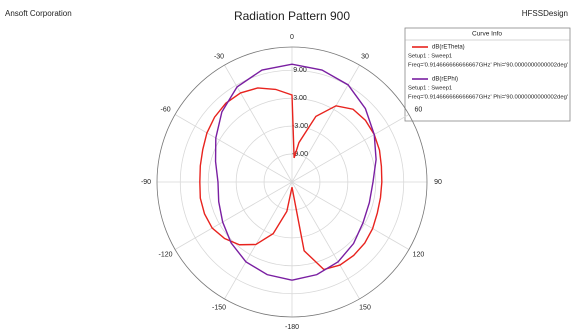 The width and height of the screenshot is (572, 329). I want to click on theta-tick-label: -30, so click(219, 56).